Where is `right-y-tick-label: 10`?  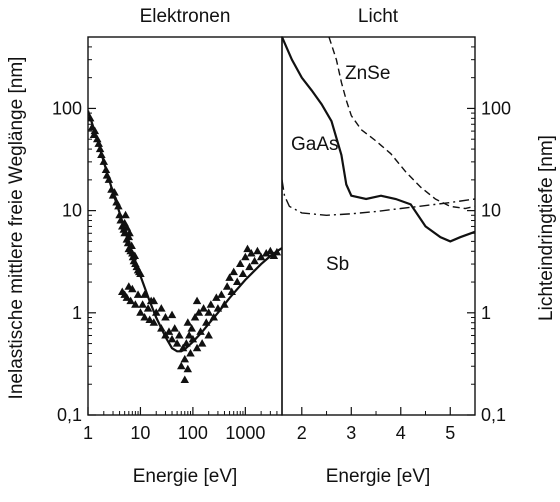
right-y-tick-label: 10 is located at coordinates (491, 211).